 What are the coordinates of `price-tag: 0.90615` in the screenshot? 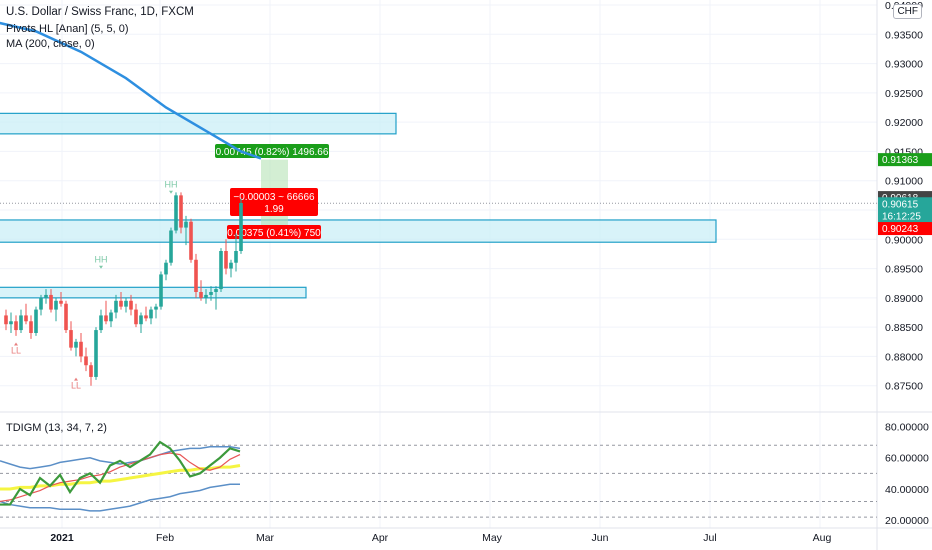 It's located at (900, 204).